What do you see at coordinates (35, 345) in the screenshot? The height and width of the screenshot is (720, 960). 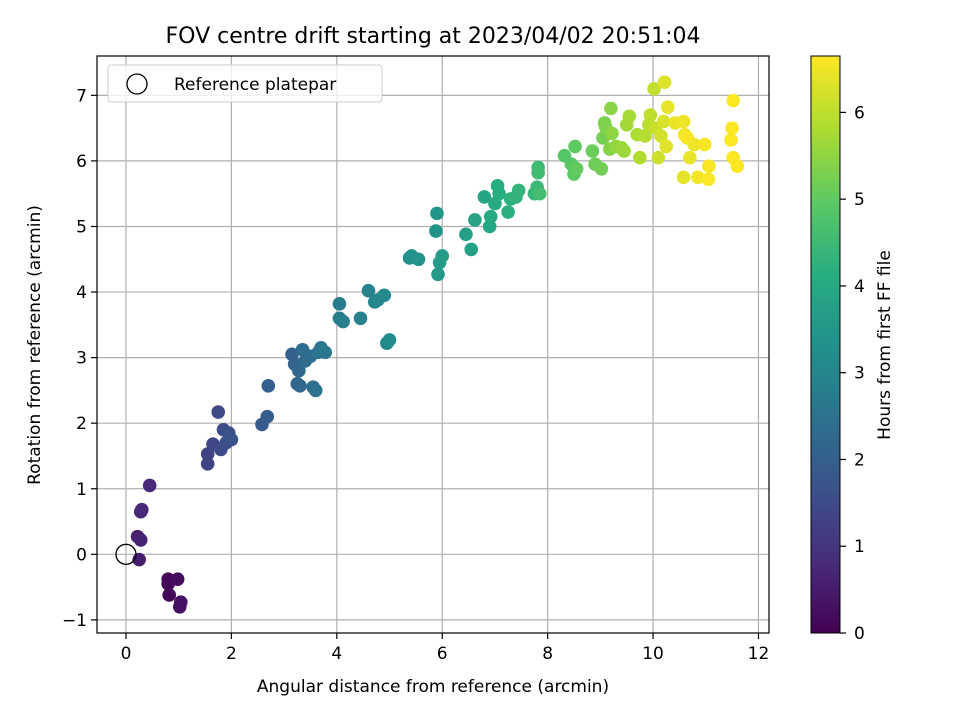 I see `y-axis-label: Rotation from reference (arcmin)` at bounding box center [35, 345].